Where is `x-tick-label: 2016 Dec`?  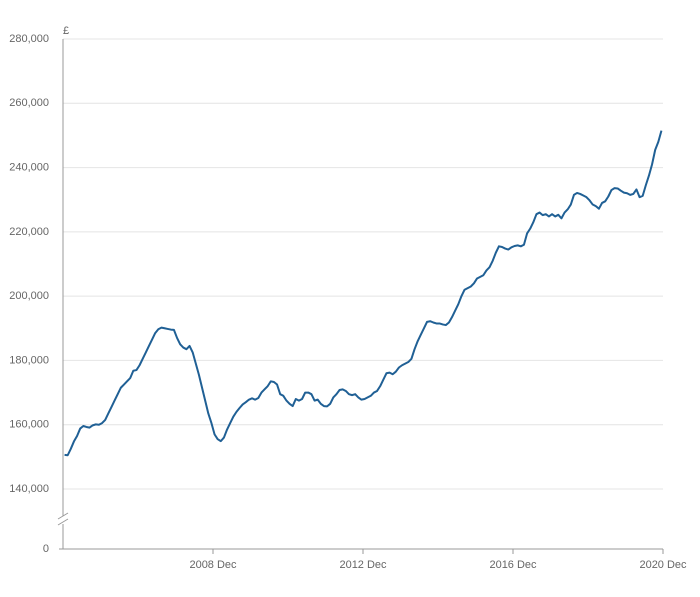 x-tick-label: 2016 Dec is located at coordinates (513, 565).